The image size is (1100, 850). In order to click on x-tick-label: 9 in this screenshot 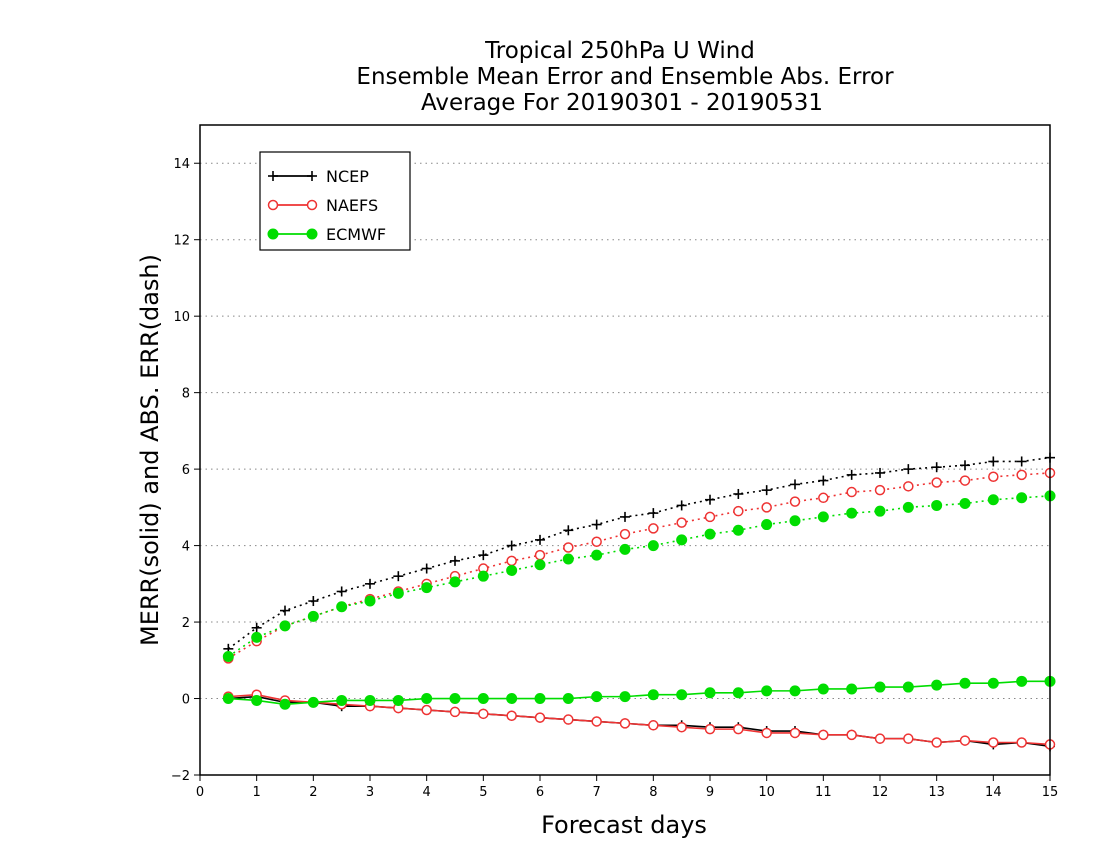, I will do `click(710, 792)`.